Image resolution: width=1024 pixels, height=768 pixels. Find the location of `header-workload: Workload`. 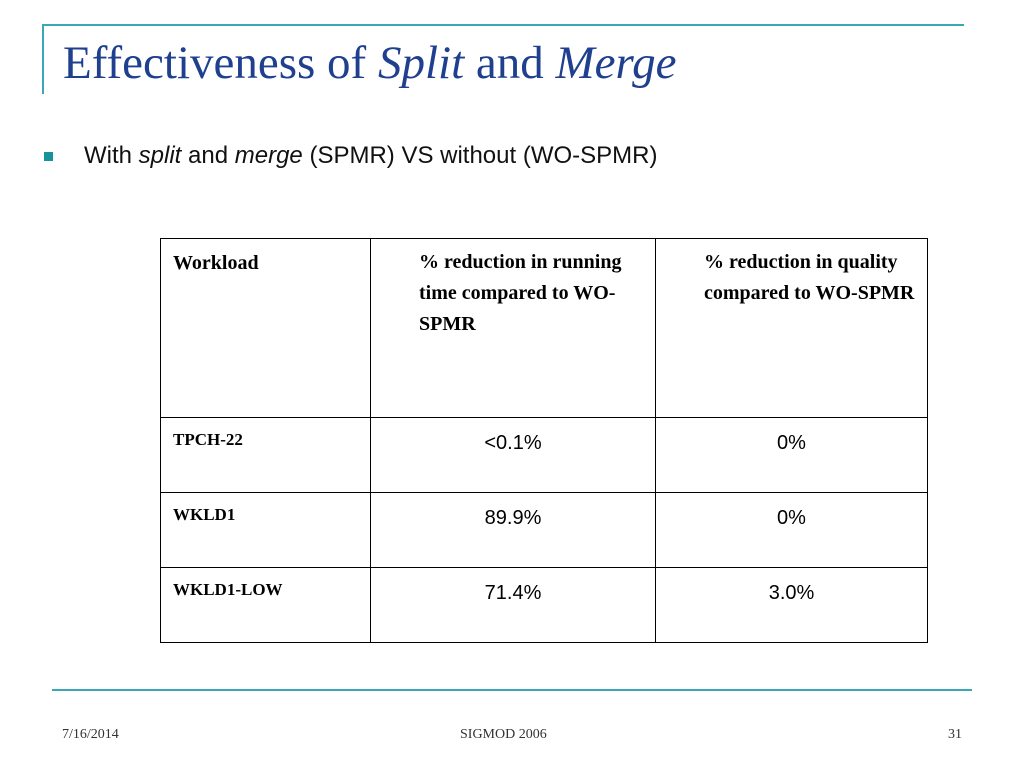

header-workload: Workload is located at coordinates (265, 328).